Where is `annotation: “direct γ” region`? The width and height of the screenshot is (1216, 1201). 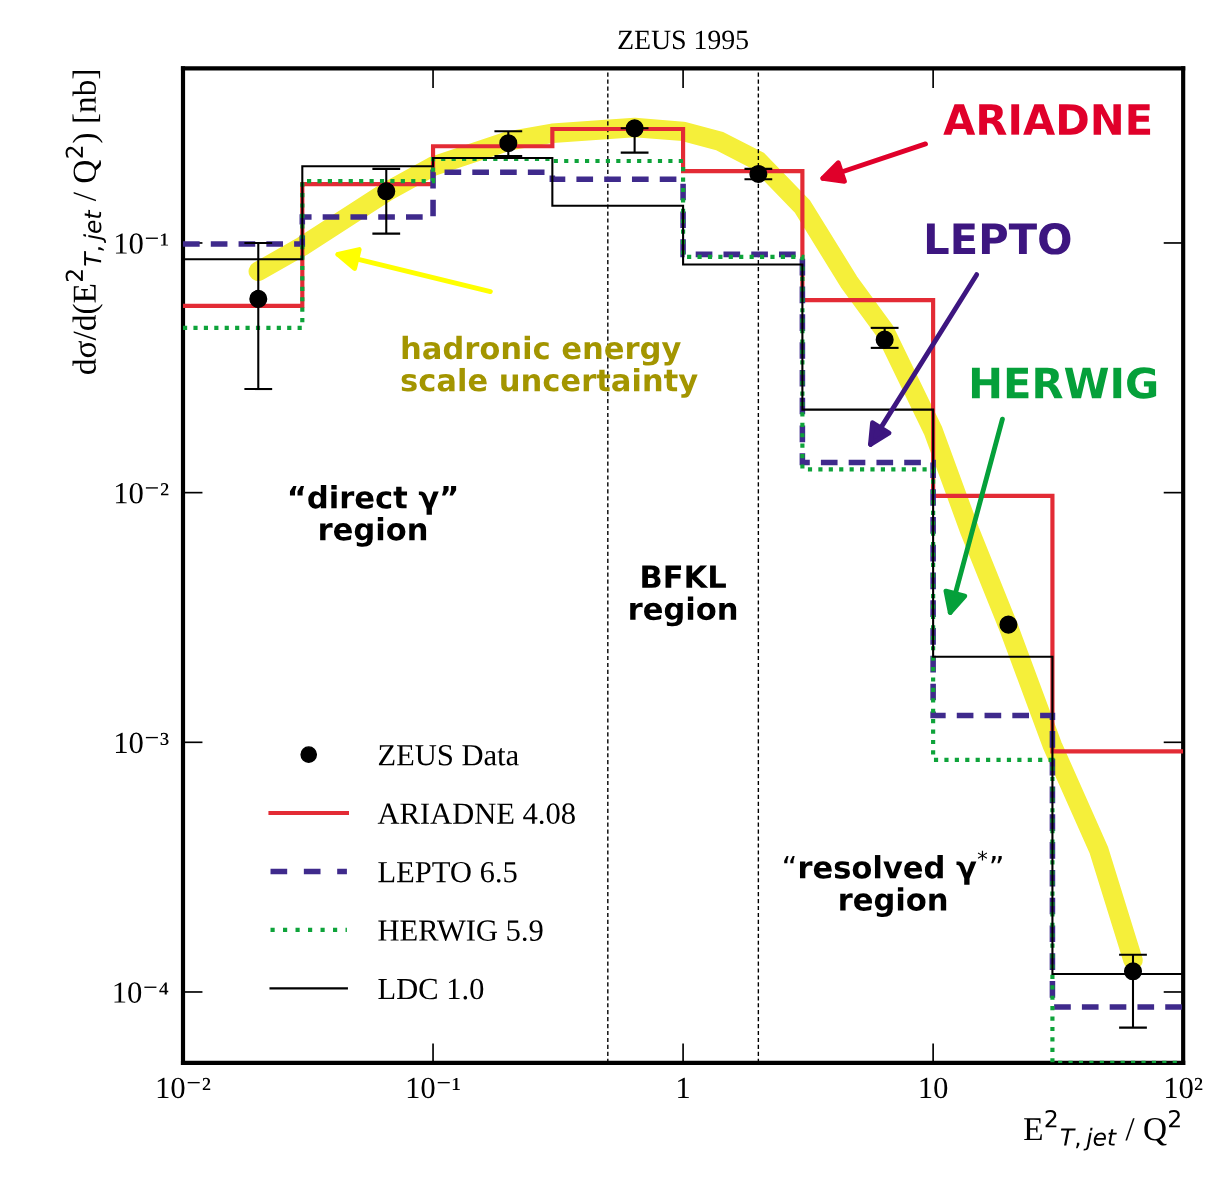 annotation: “direct γ” region is located at coordinates (373, 516).